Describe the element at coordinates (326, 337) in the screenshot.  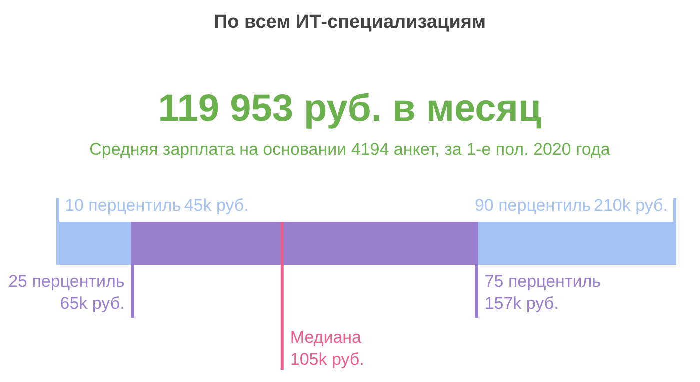
I see `category-label: Медиана` at that location.